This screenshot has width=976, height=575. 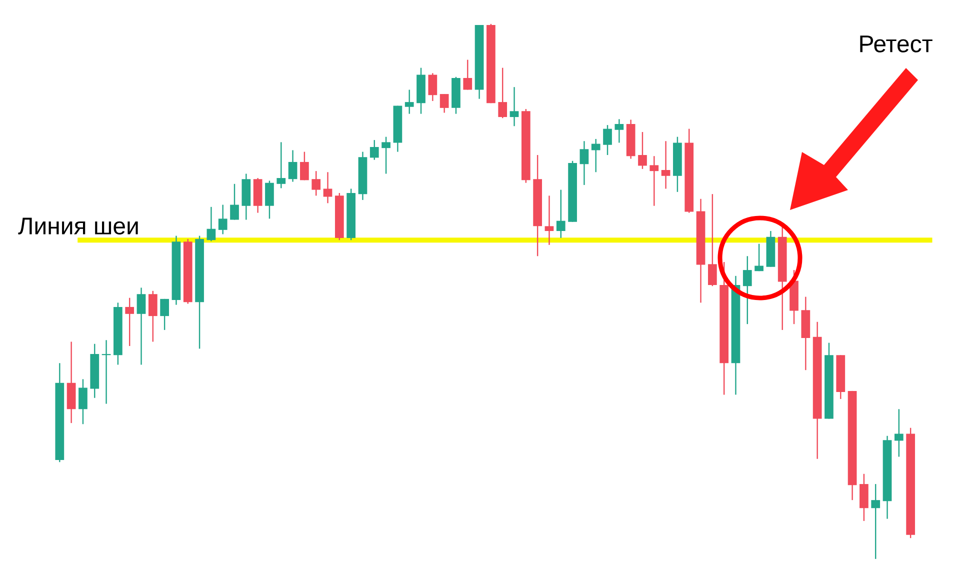 I want to click on ref-line-label: Линия шеи, so click(x=78, y=226).